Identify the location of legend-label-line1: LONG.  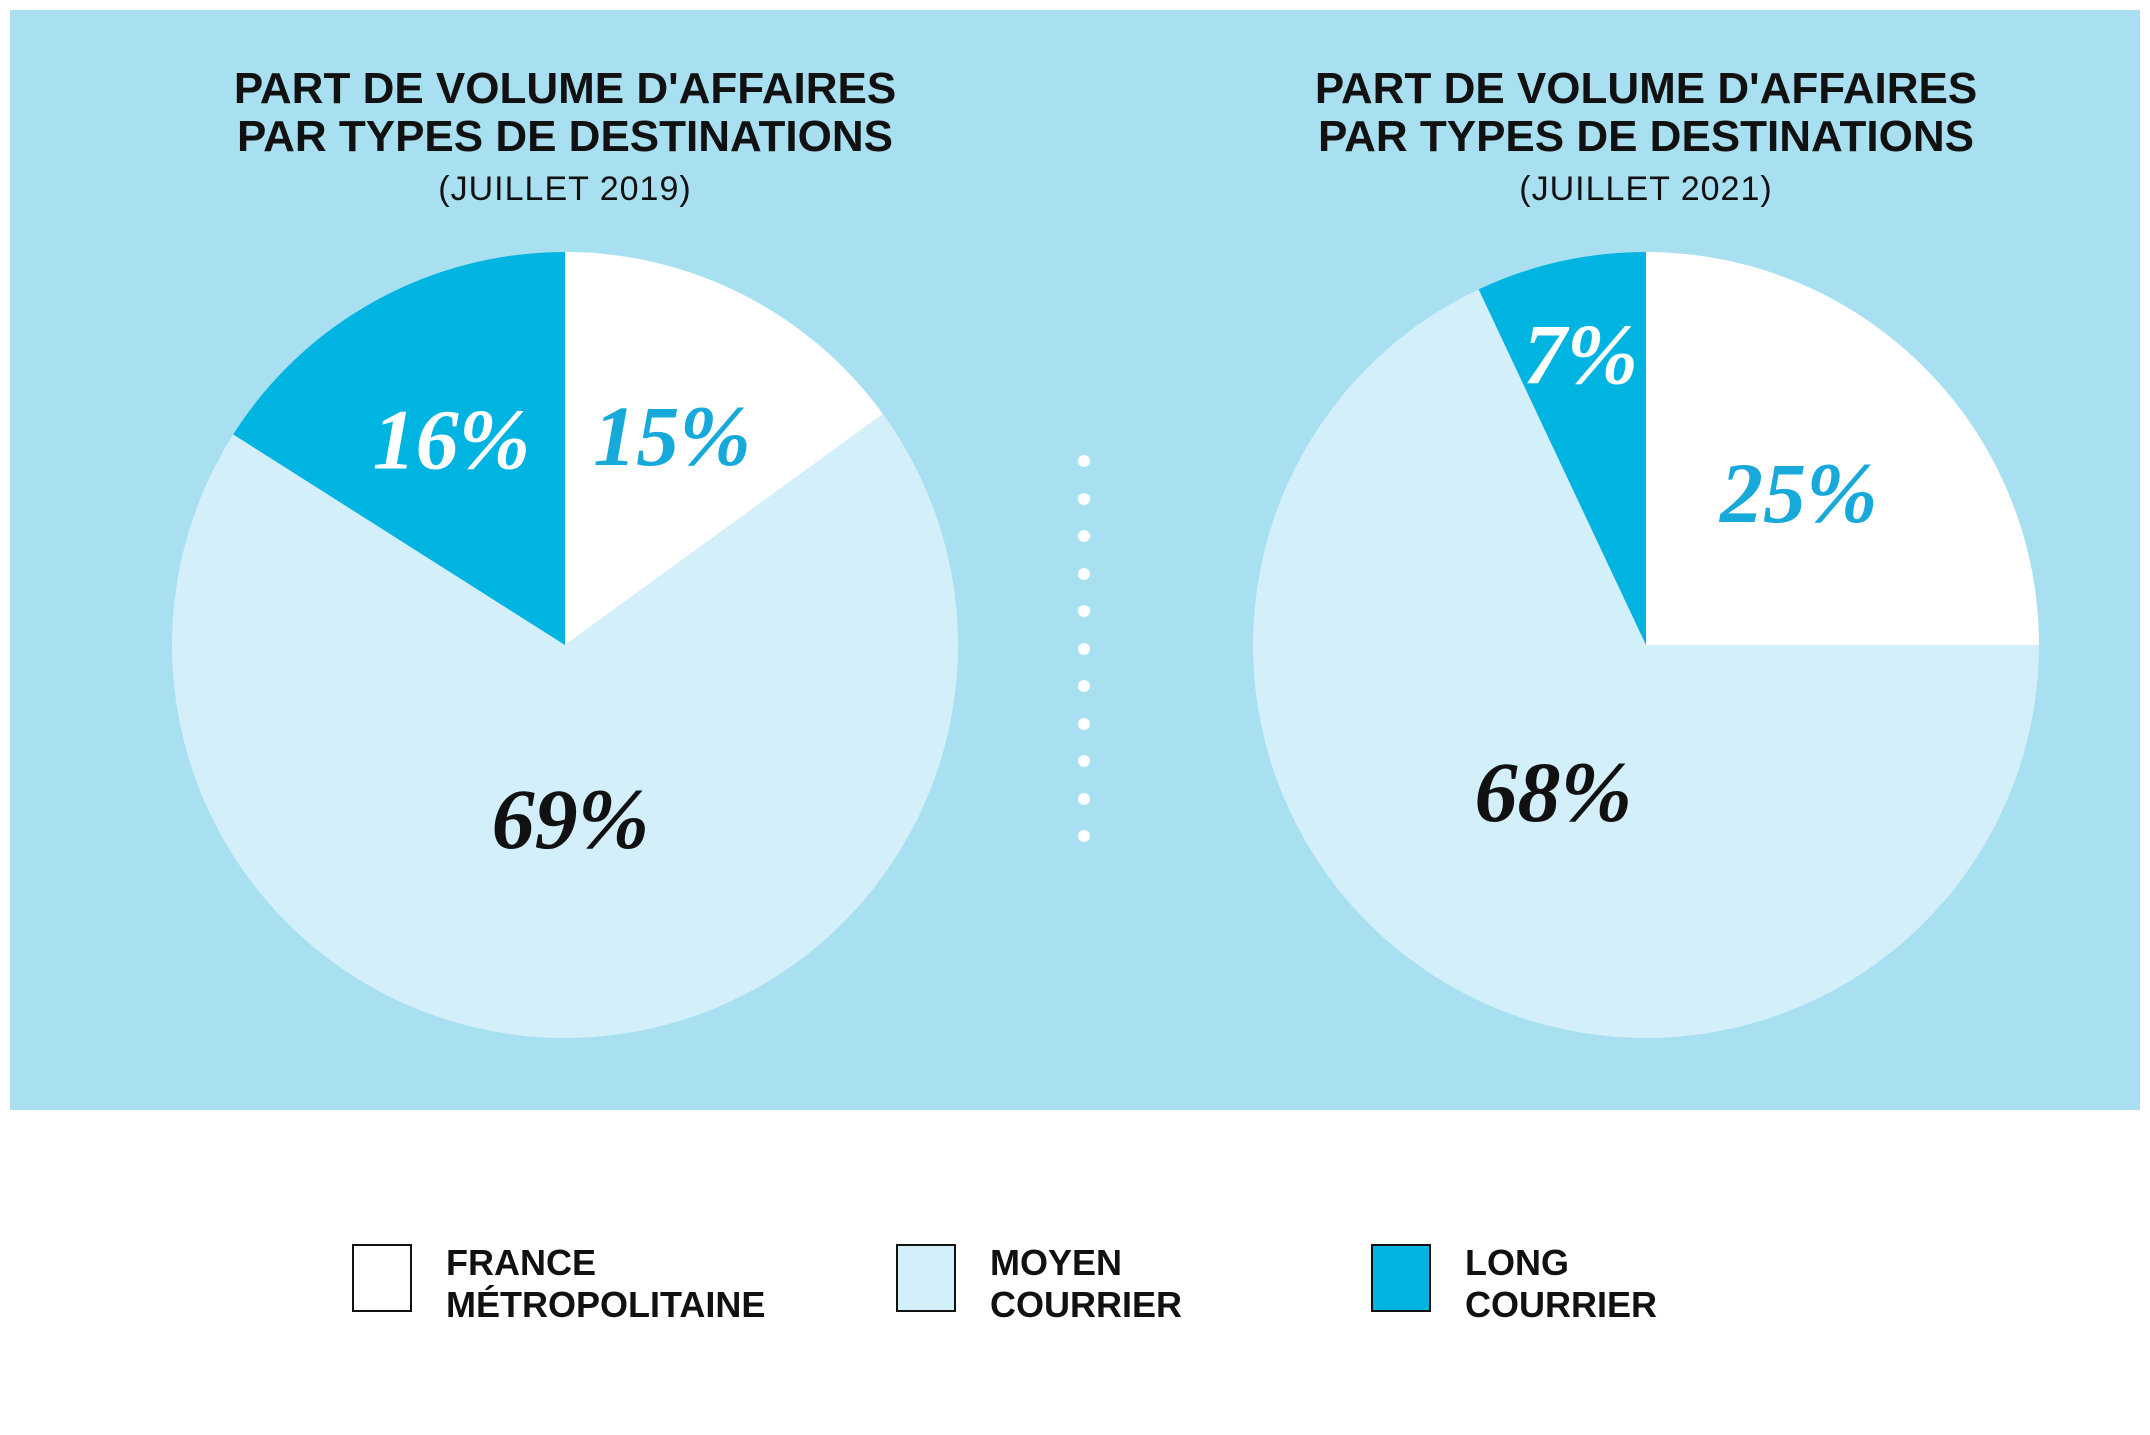
(1517, 1262).